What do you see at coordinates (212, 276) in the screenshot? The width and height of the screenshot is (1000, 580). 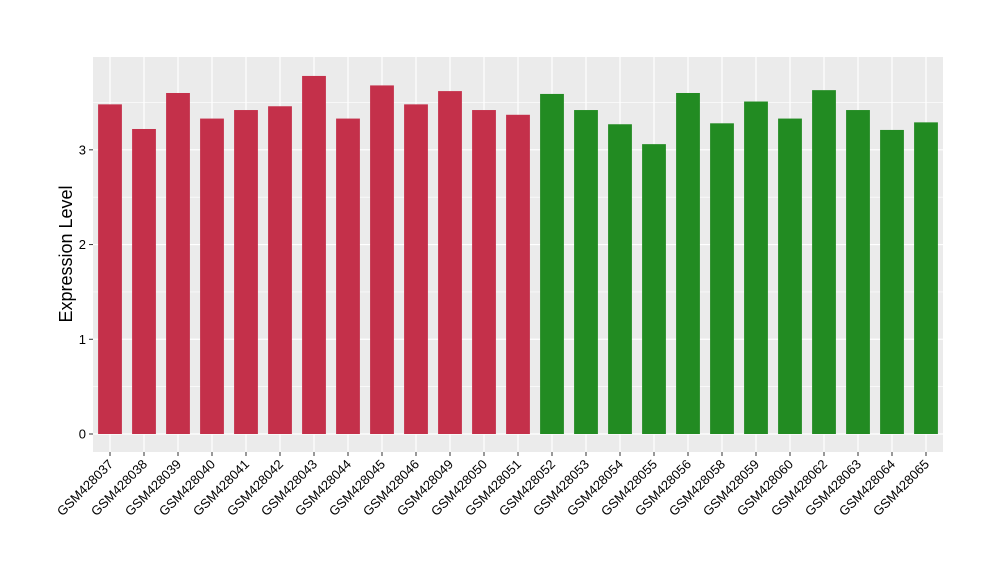 I see `bar-GSM428040` at bounding box center [212, 276].